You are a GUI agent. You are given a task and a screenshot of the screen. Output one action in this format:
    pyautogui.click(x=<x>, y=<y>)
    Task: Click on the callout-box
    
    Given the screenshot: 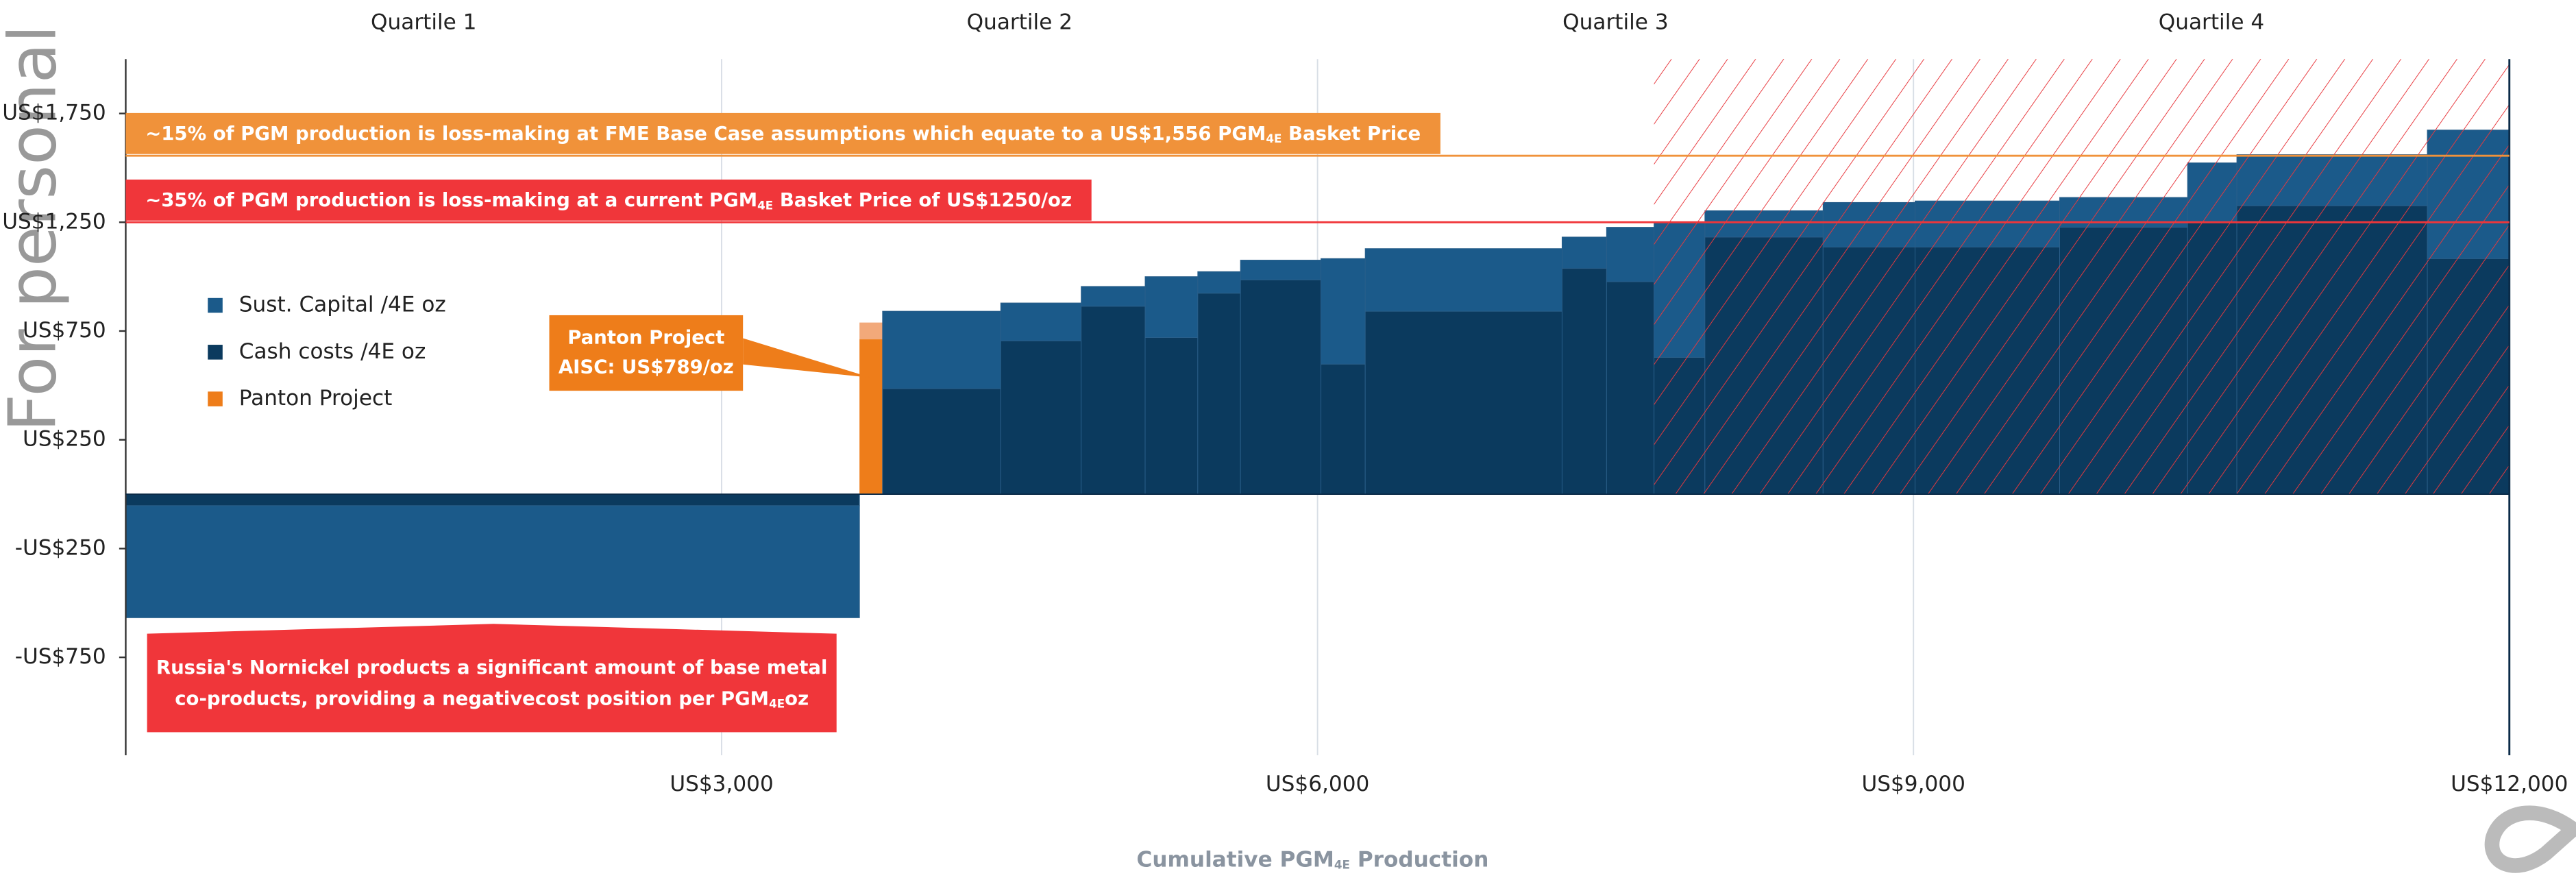 What is the action you would take?
    pyautogui.click(x=647, y=353)
    